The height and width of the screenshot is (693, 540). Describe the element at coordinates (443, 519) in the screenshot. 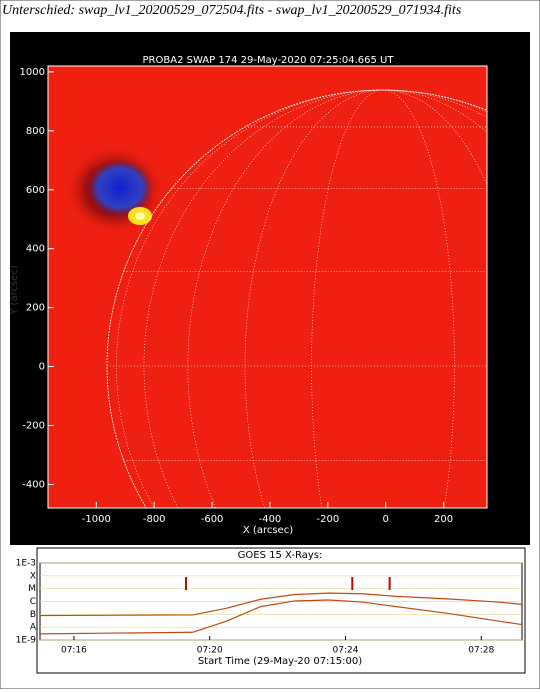

I see `x-tick-label: 200` at that location.